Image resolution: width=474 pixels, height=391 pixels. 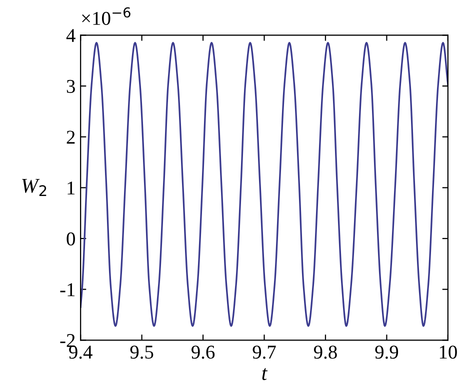 I want to click on x-tick-label: 9.6, so click(x=203, y=352).